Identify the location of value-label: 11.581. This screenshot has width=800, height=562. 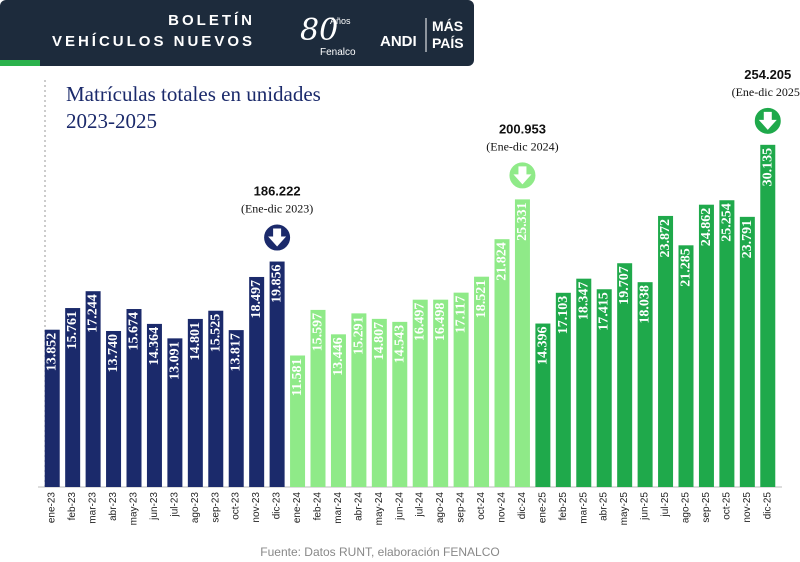
(297, 377).